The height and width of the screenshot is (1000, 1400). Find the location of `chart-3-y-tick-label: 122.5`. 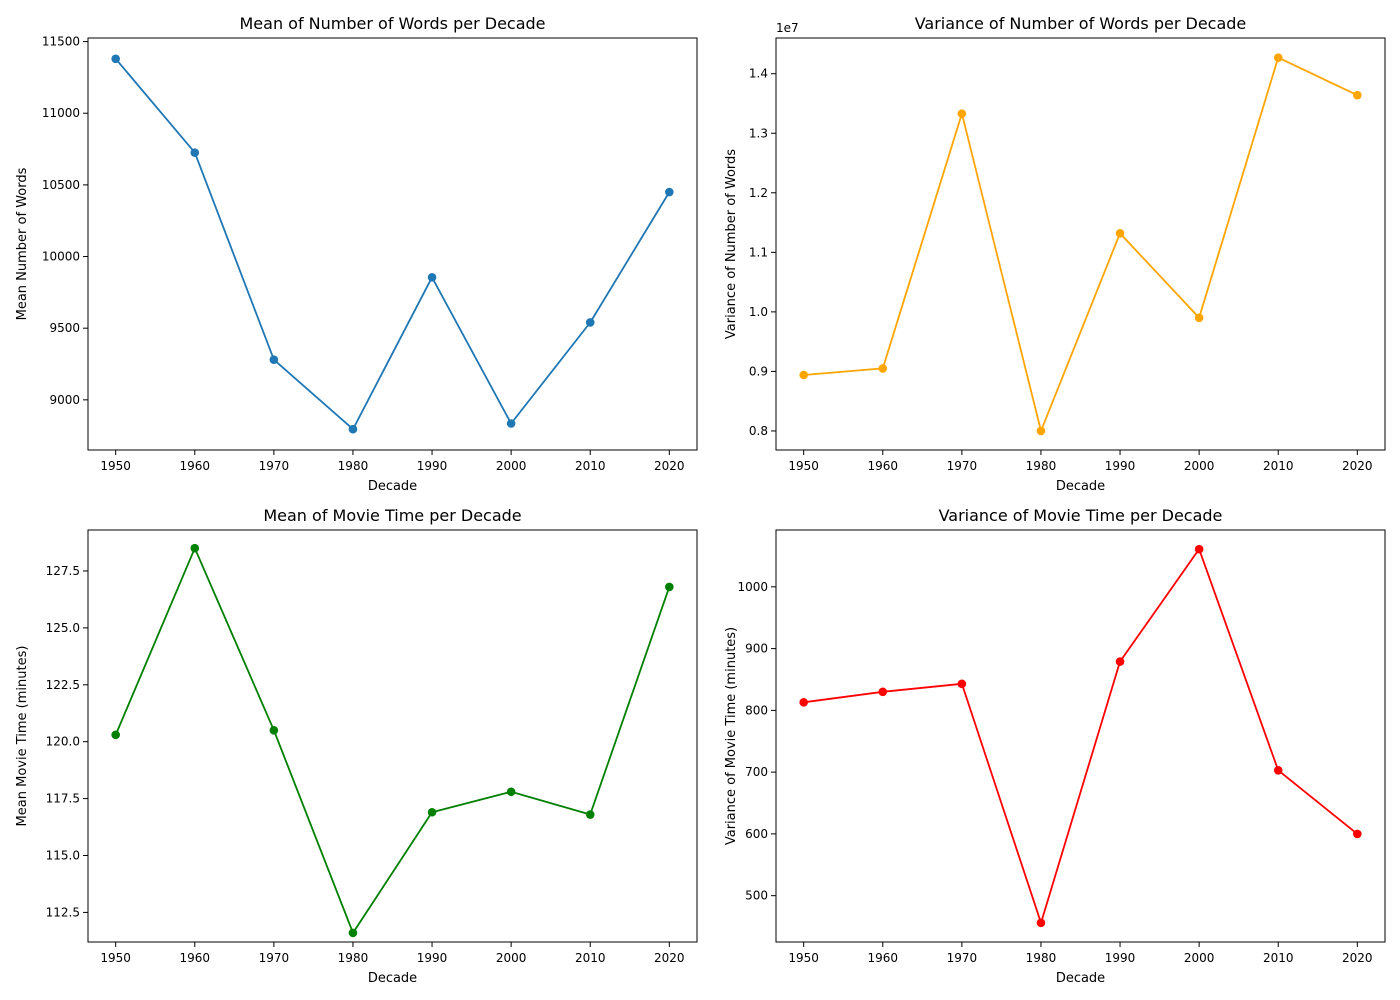

chart-3-y-tick-label: 122.5 is located at coordinates (63, 685).